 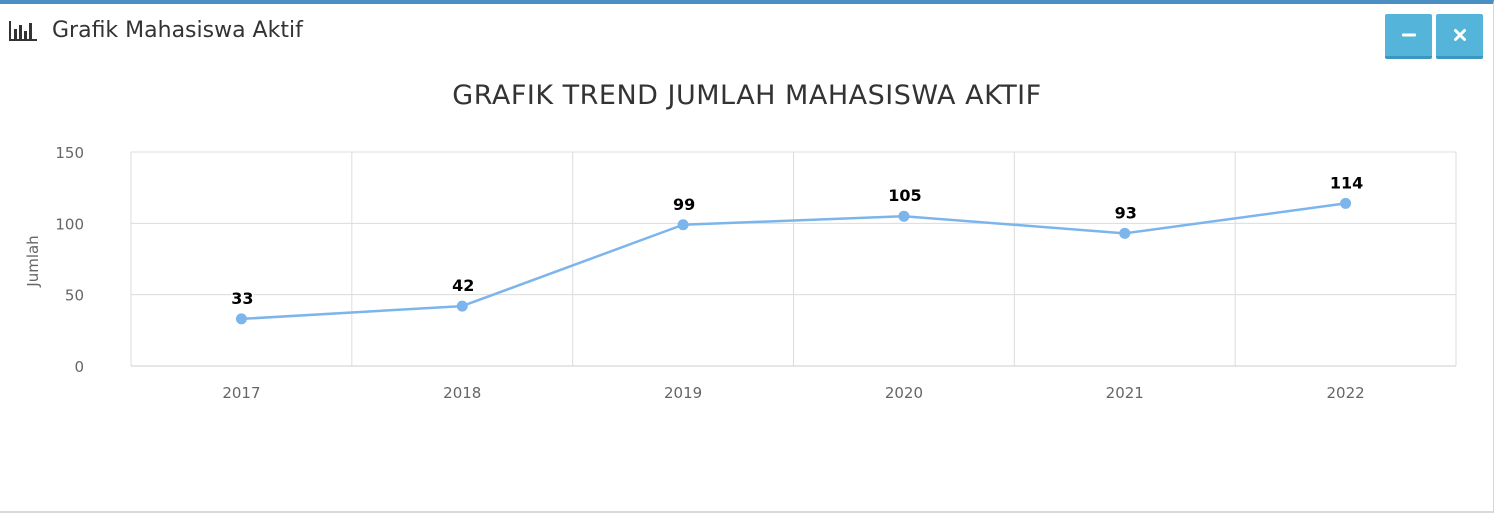 What do you see at coordinates (462, 393) in the screenshot?
I see `x-tick-label: 2018` at bounding box center [462, 393].